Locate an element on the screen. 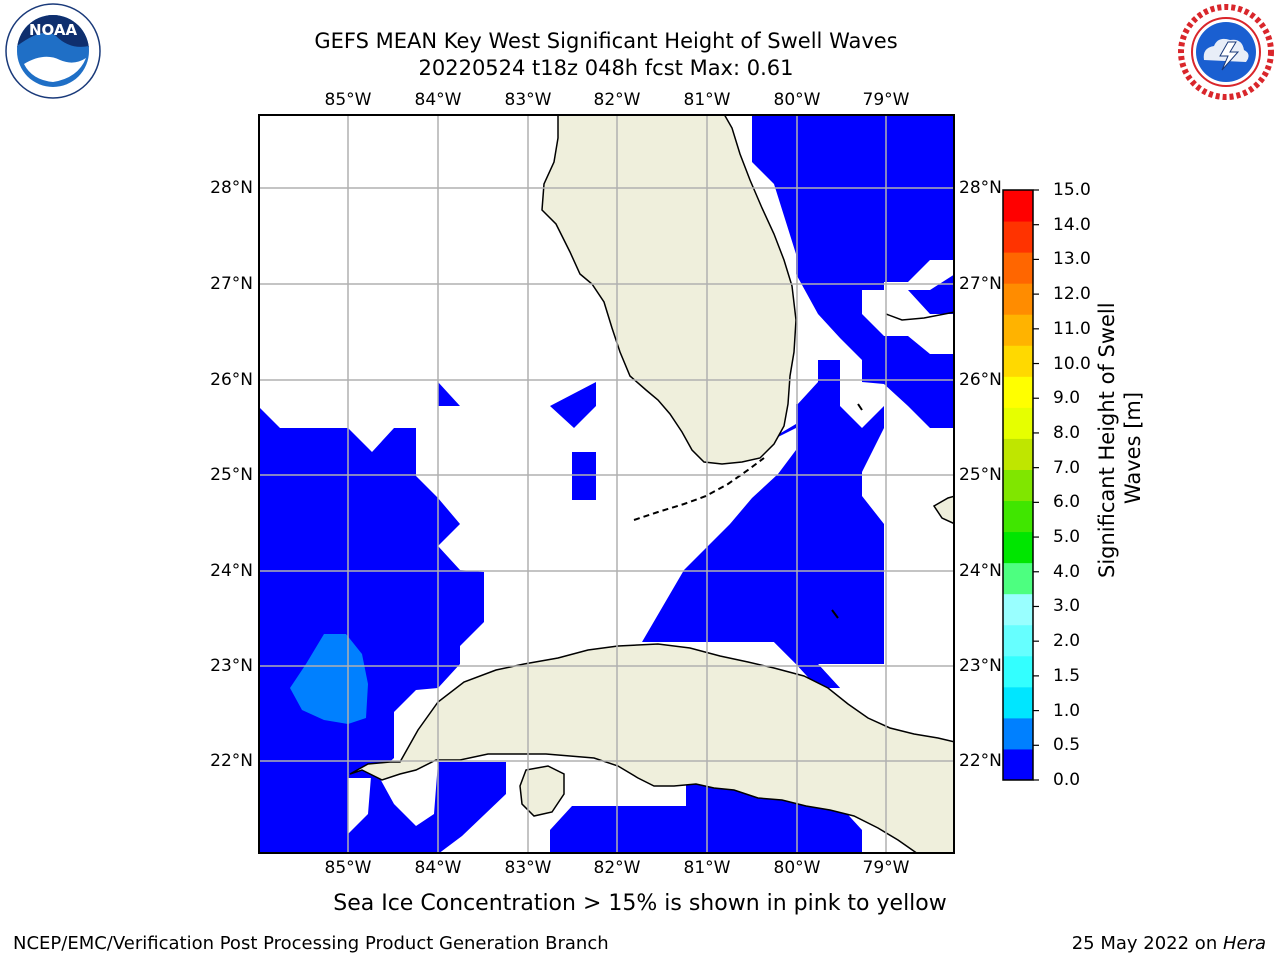 This screenshot has width=1280, height=960. land-isle-of-youth is located at coordinates (542, 791).